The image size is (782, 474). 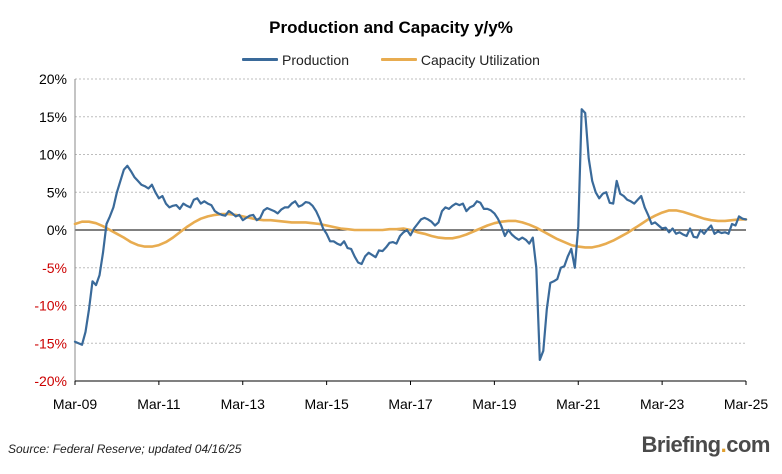 I want to click on x-tick-label: Mar-15, so click(x=326, y=404).